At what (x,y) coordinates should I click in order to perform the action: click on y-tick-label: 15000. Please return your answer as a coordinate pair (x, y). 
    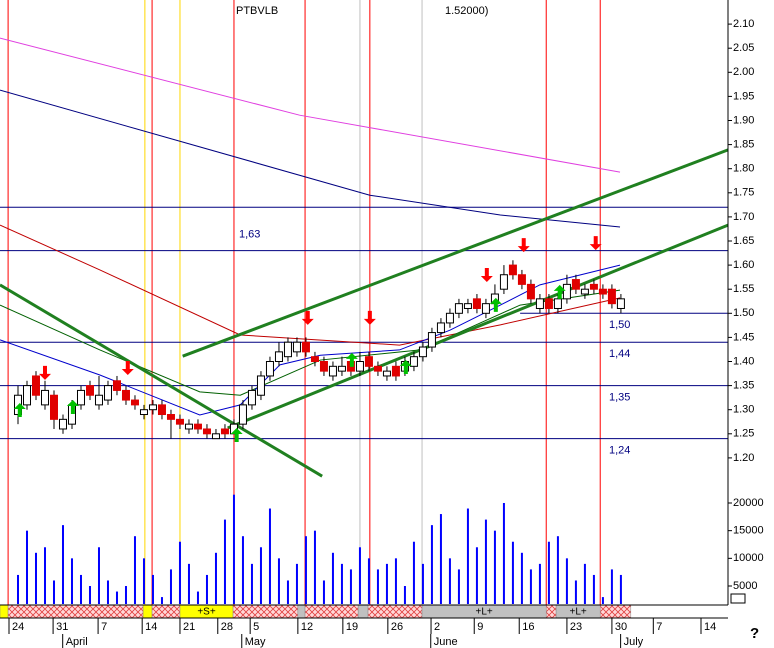
    Looking at the image, I should click on (748, 531).